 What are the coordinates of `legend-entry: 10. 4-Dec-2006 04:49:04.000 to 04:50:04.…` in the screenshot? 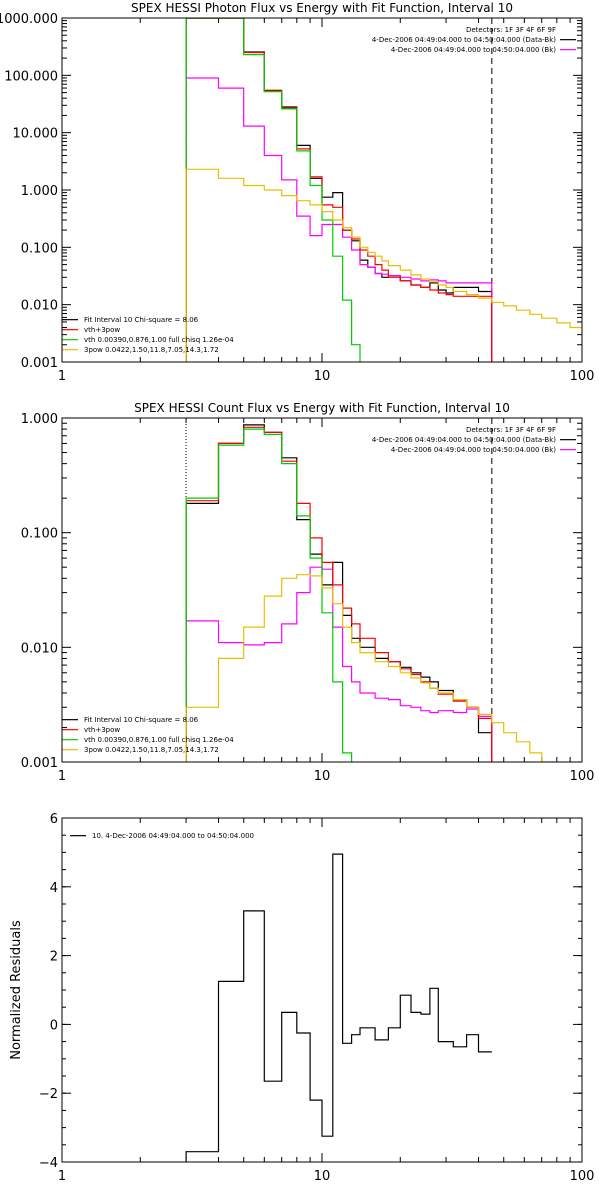 It's located at (173, 836).